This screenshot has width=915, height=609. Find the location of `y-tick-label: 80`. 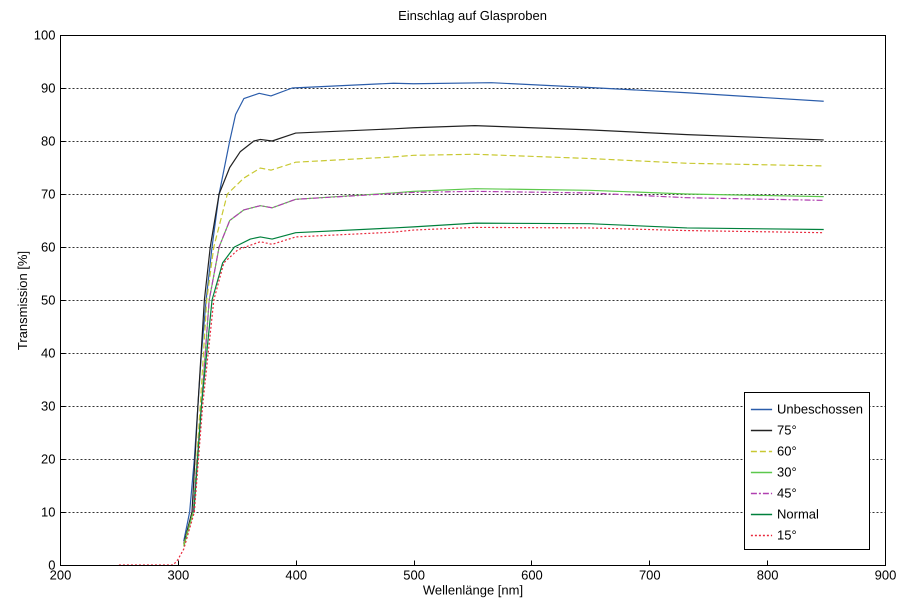

y-tick-label: 80 is located at coordinates (48, 141).